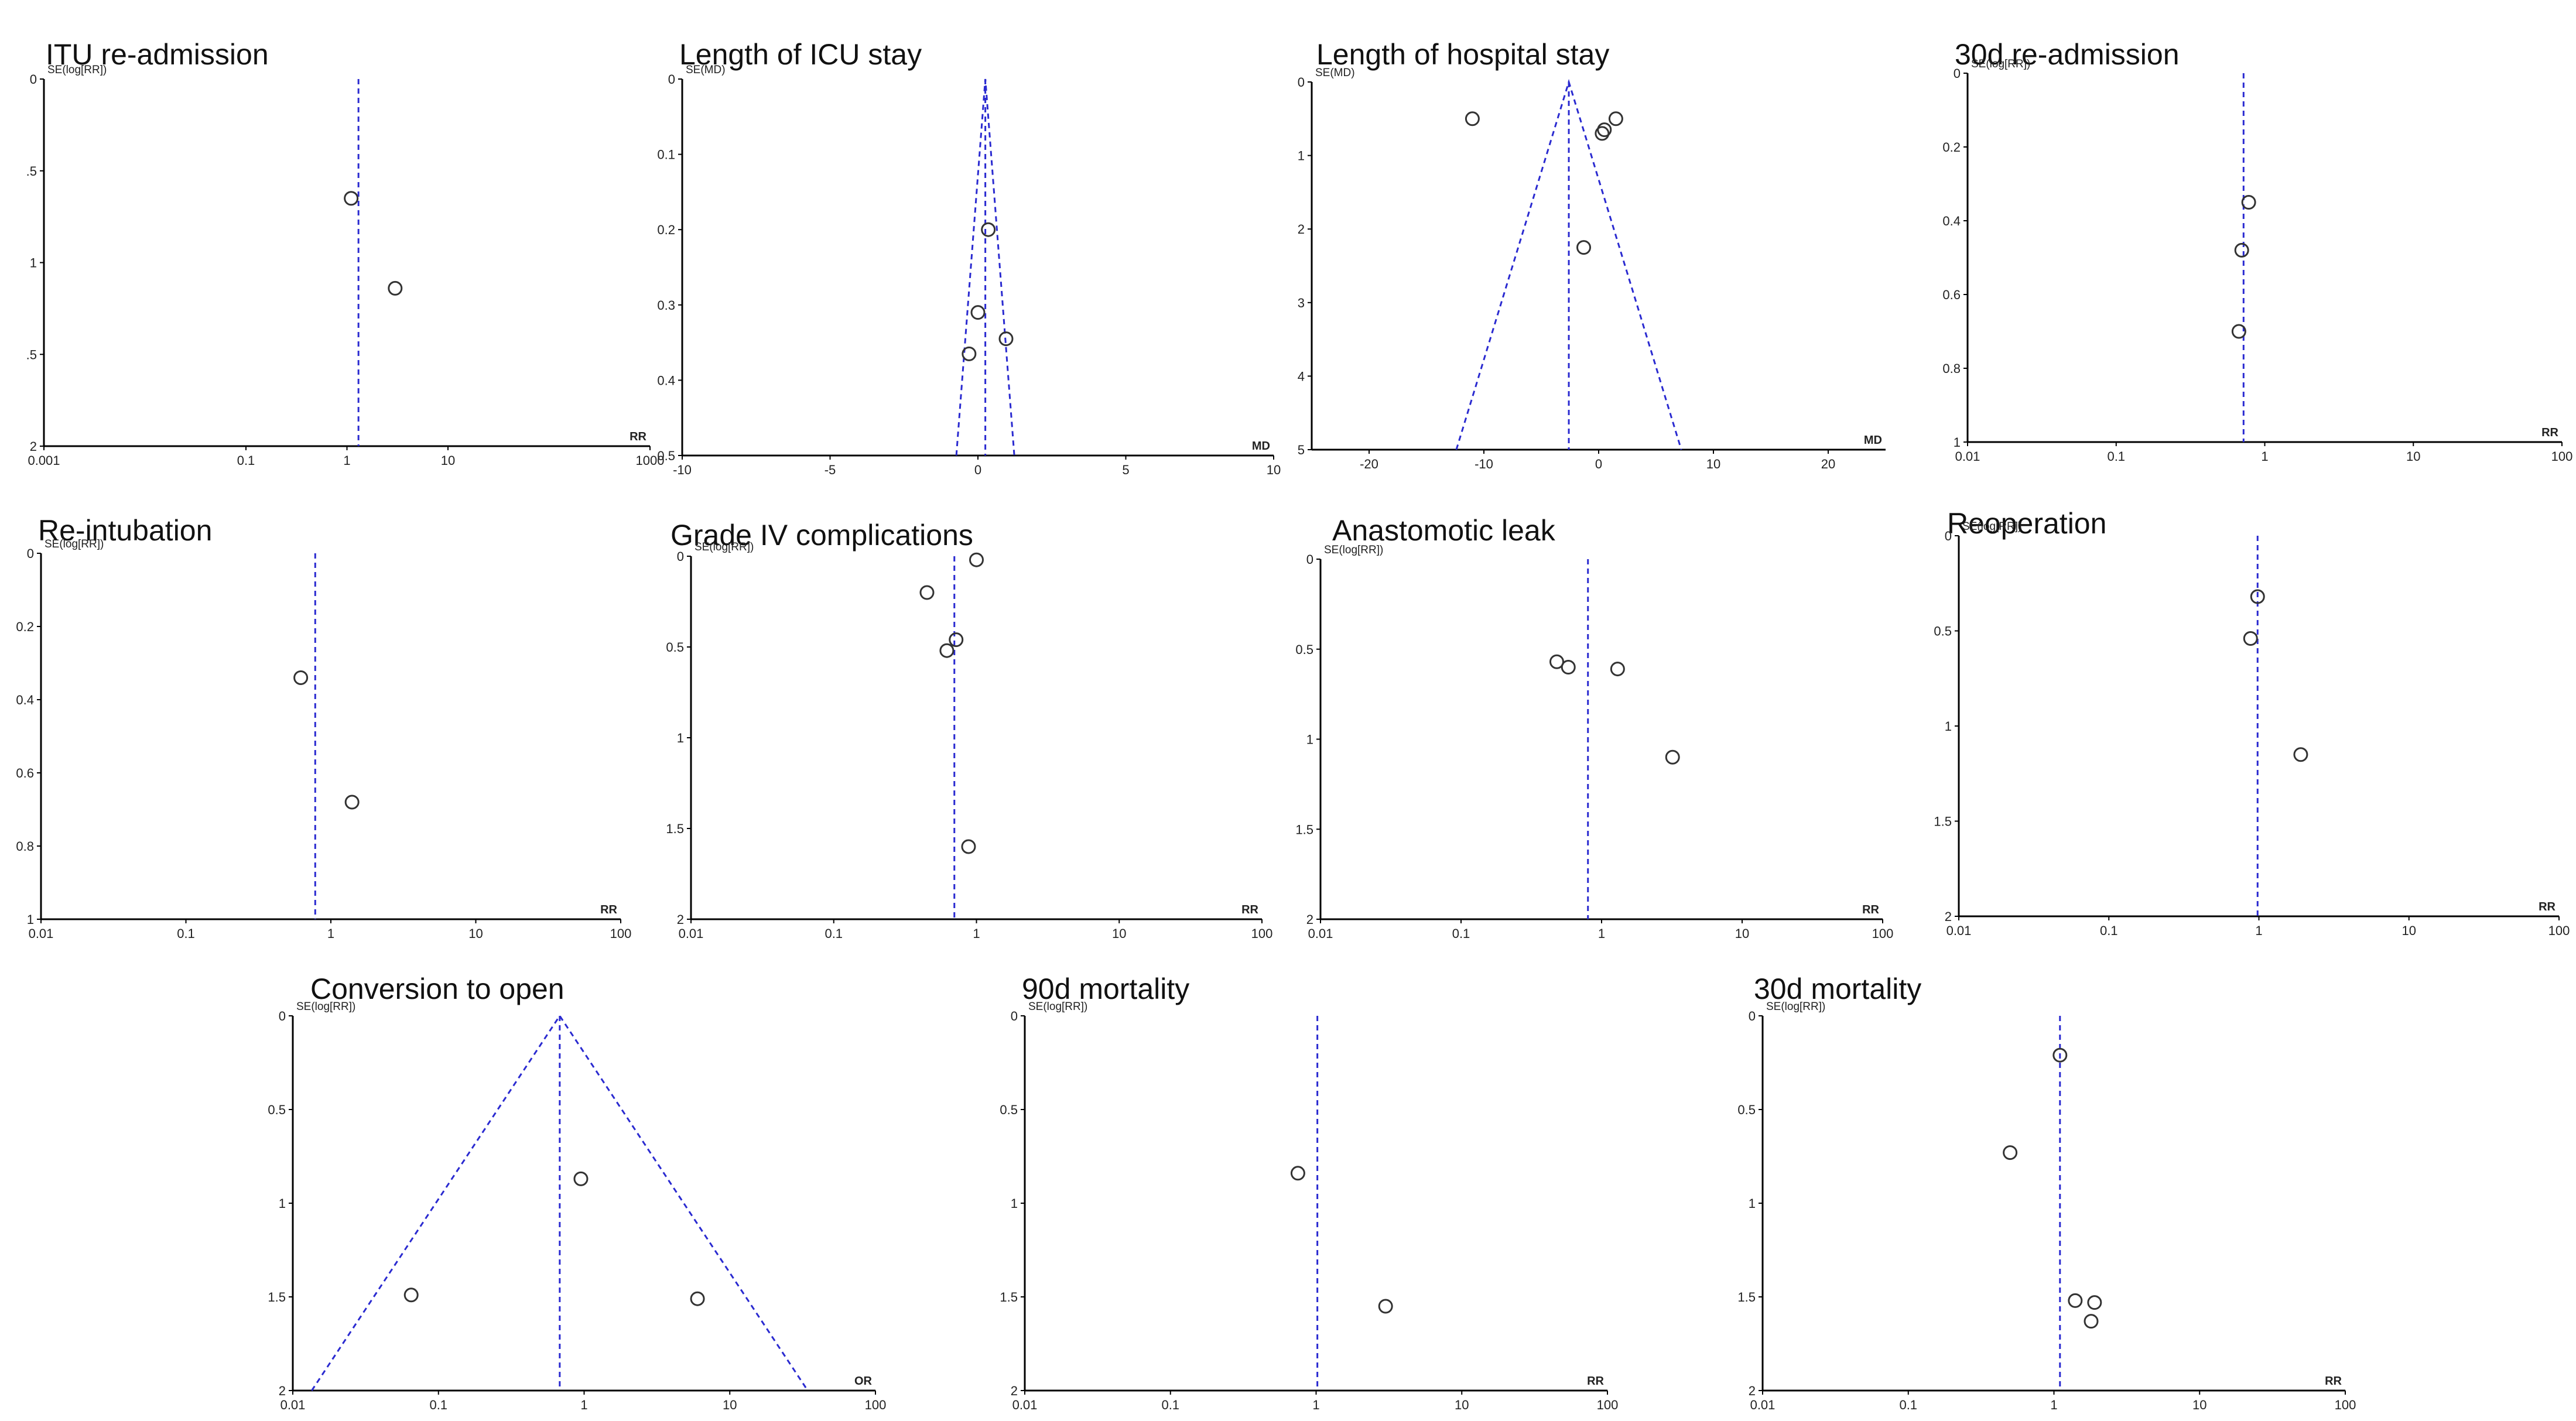 The width and height of the screenshot is (2576, 1421). Describe the element at coordinates (2026, 523) in the screenshot. I see `chart-title: Reoperation` at that location.